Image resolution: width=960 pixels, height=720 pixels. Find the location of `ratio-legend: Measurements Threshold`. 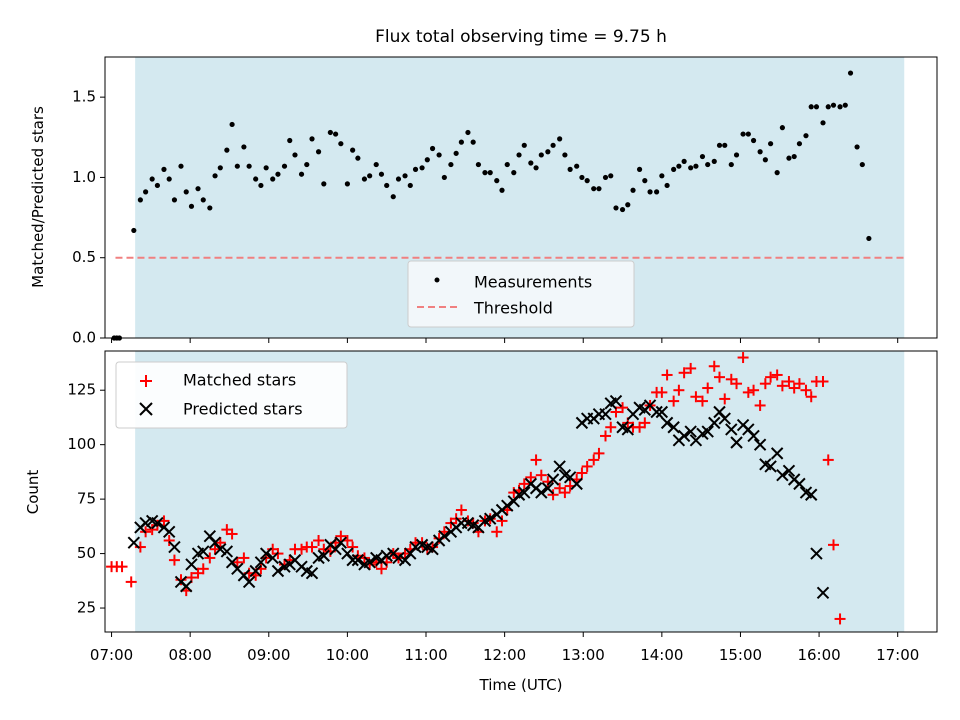

ratio-legend: Measurements Threshold is located at coordinates (521, 294).